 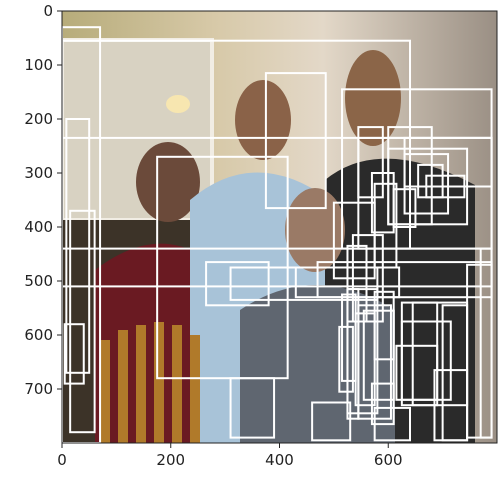 I want to click on x-tick-label: 400, so click(x=279, y=460).